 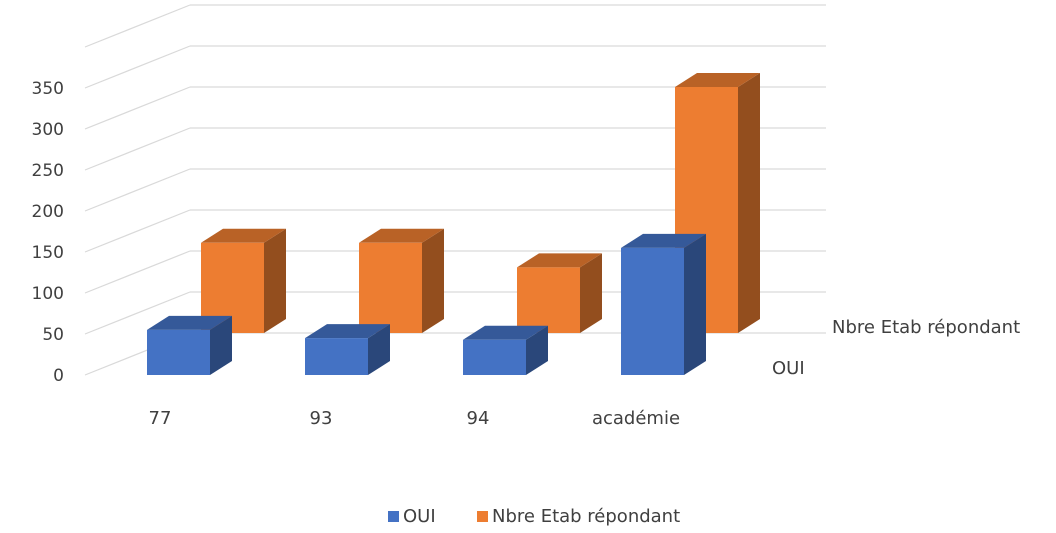 What do you see at coordinates (48, 89) in the screenshot?
I see `y-tick-label: 350` at bounding box center [48, 89].